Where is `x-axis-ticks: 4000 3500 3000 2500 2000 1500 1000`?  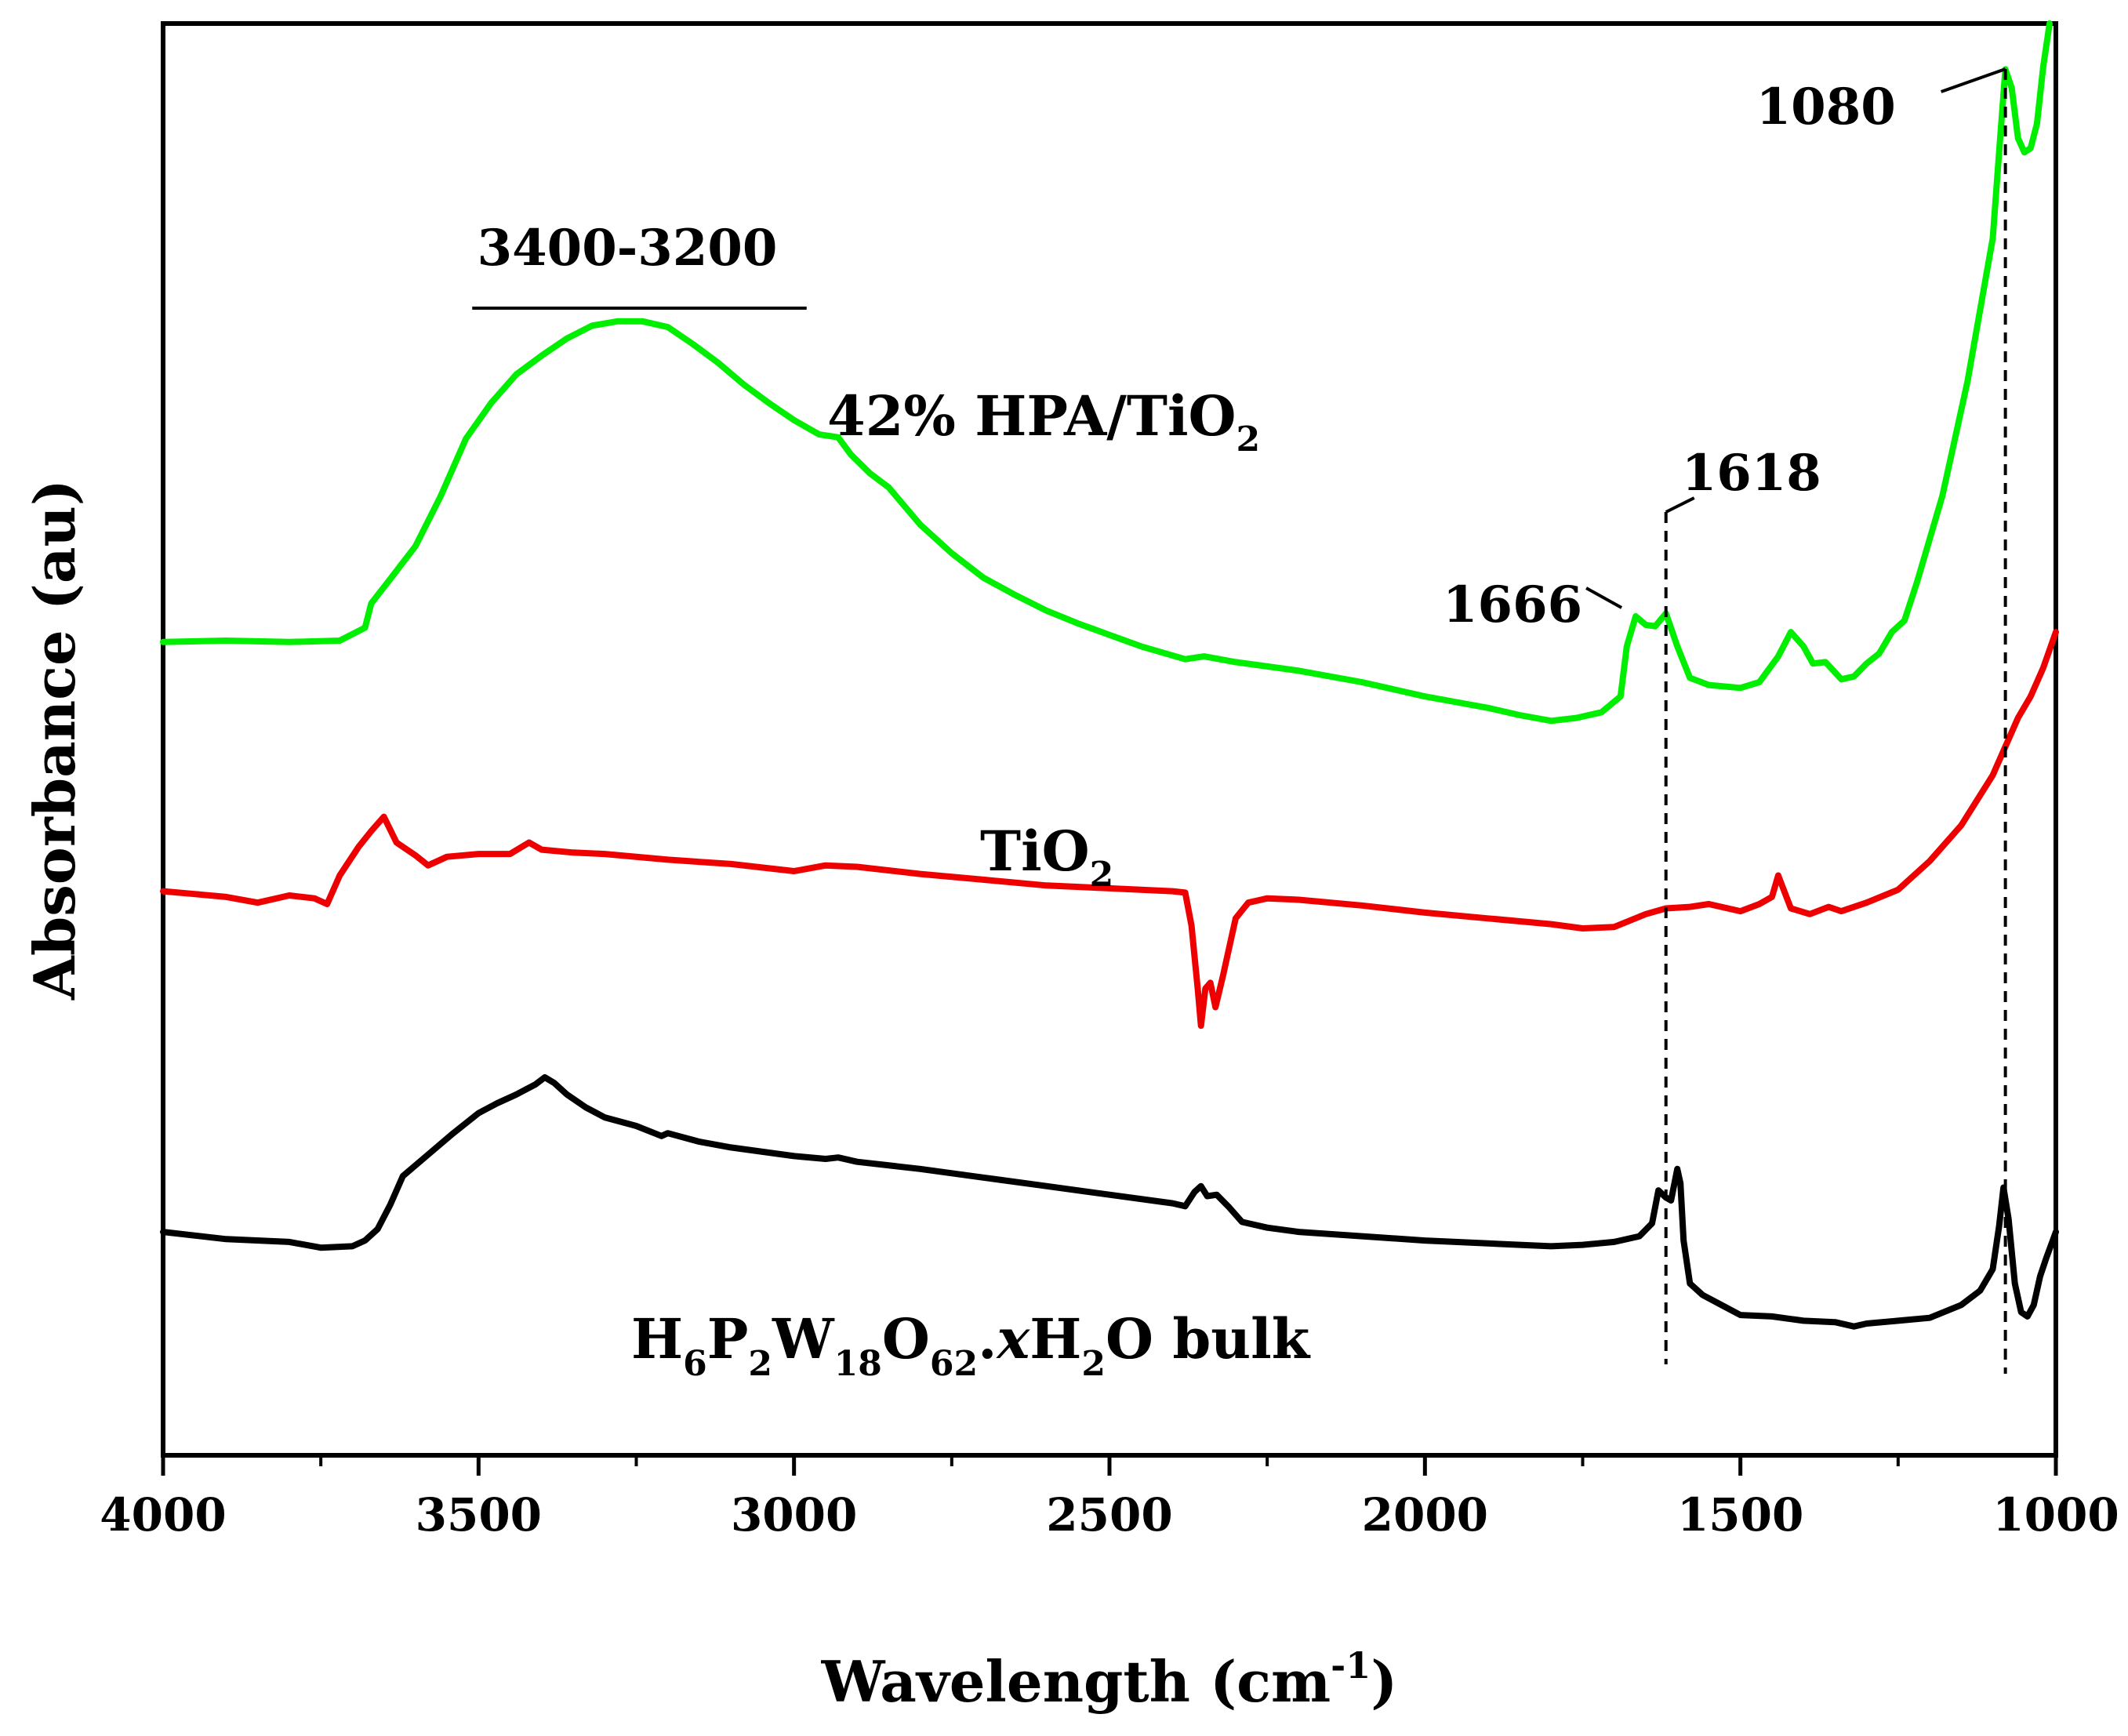 x-axis-ticks: 4000 3500 3000 2500 2000 1500 1000 is located at coordinates (1109, 1498).